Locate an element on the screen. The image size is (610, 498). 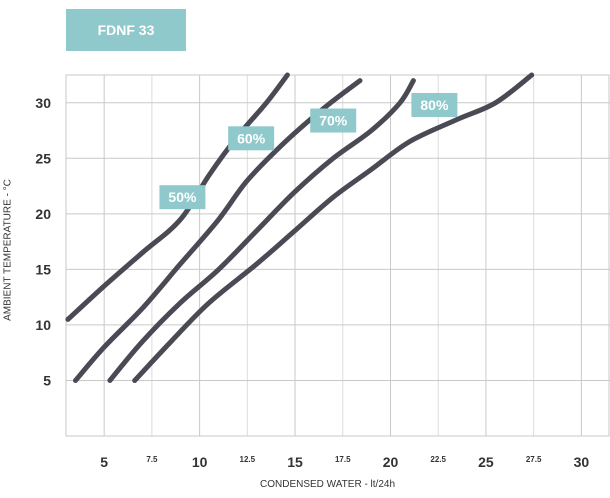
x-minor-tick-label: 7.5 is located at coordinates (152, 459).